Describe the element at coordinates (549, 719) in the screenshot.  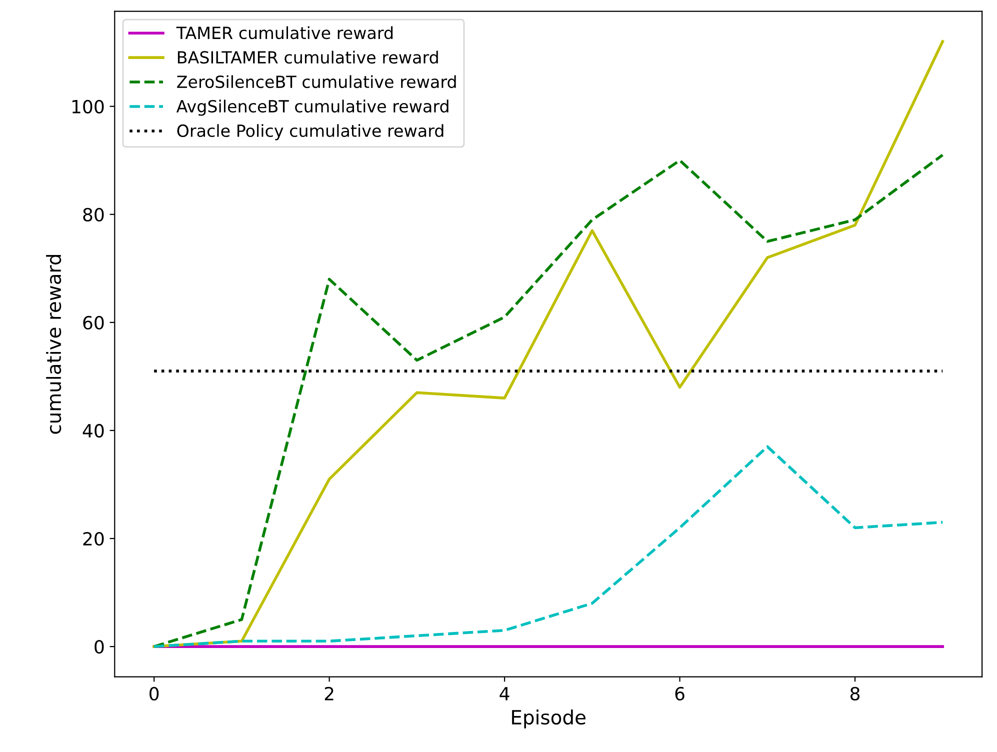
I see `x-axis-title: Episode` at that location.